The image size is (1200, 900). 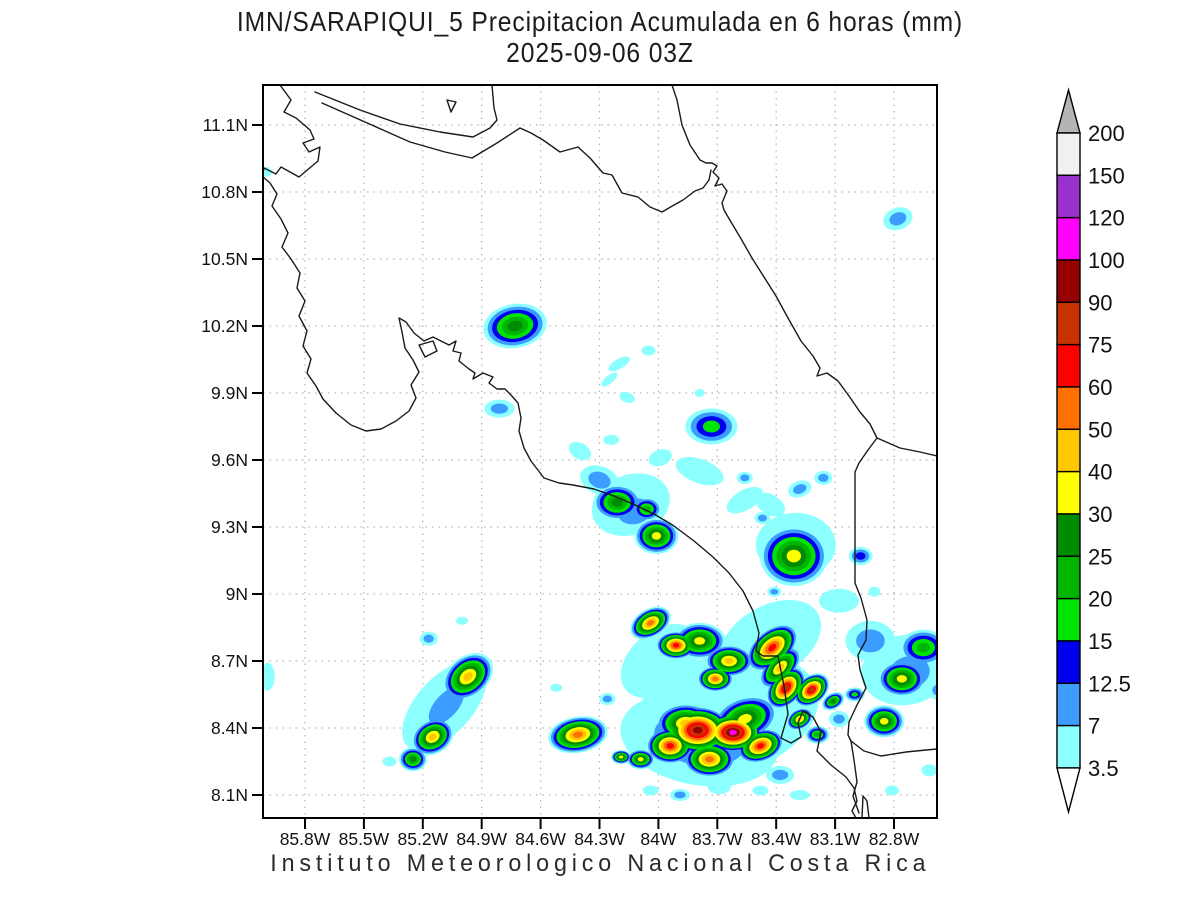 I want to click on colorbar-label: 90, so click(x=1100, y=302).